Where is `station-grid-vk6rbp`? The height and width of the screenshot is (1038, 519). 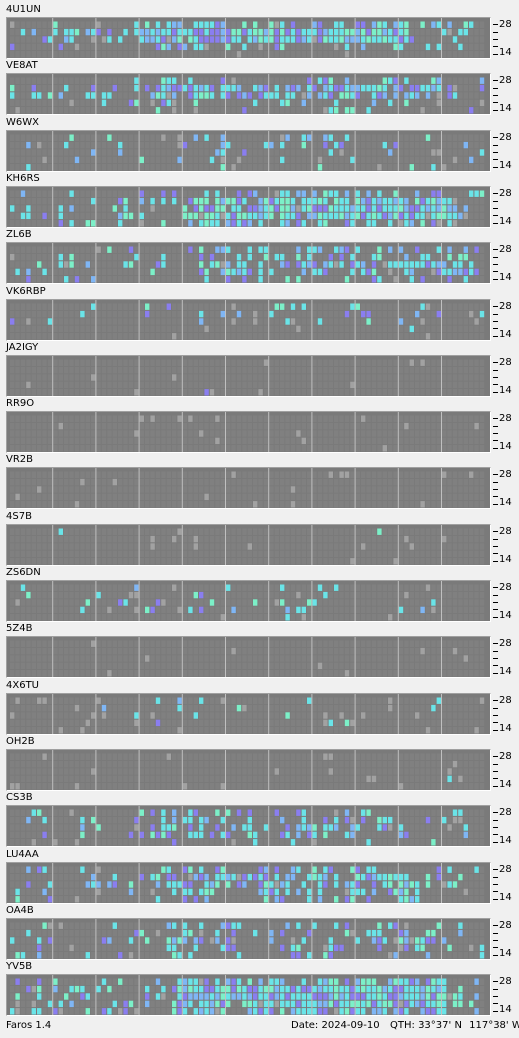
station-grid-vk6rbp is located at coordinates (248, 320).